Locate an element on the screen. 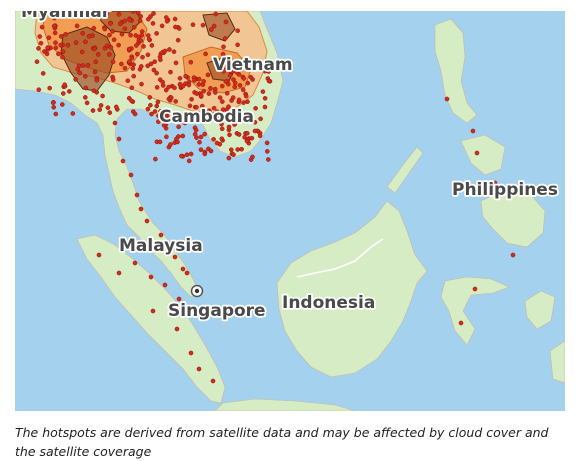 The image size is (578, 461). land-maluku is located at coordinates (540, 310).